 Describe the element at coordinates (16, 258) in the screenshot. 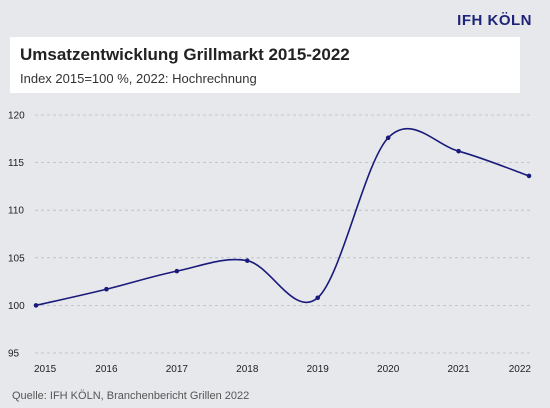

I see `y-tick-label: 105` at that location.